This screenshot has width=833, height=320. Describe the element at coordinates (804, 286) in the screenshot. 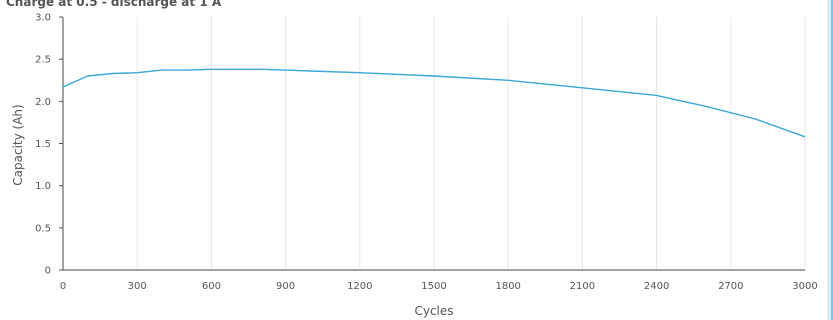

I see `x-tick-label: 3000` at that location.